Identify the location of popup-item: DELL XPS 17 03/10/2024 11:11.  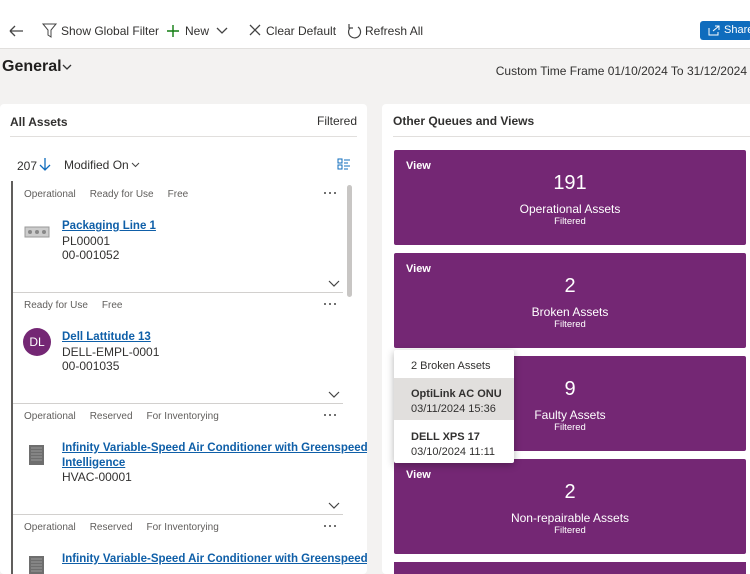
(454, 442).